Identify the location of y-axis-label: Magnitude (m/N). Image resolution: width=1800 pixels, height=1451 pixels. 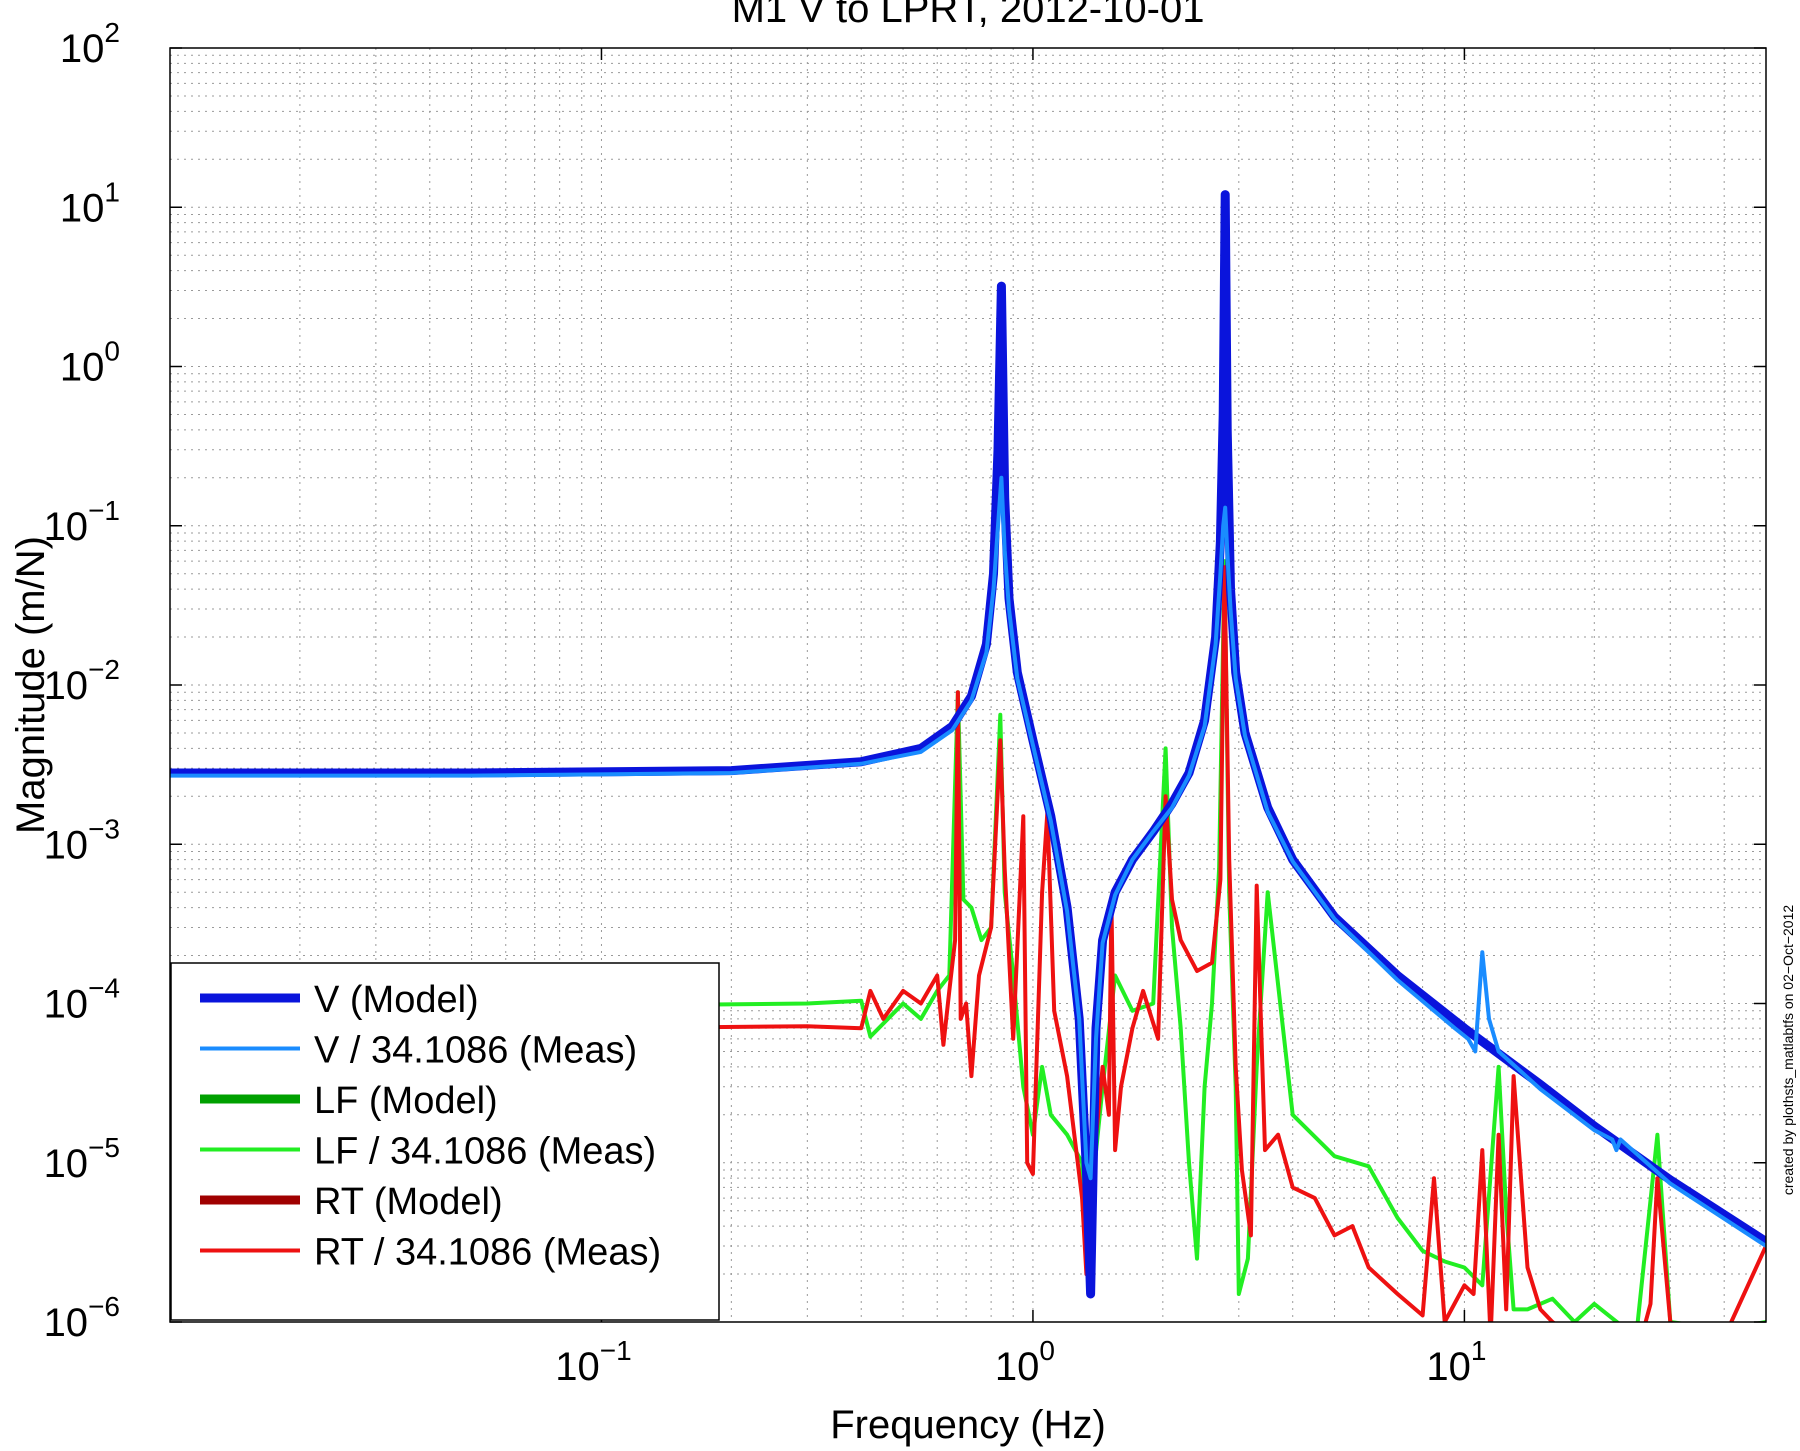
(31, 685).